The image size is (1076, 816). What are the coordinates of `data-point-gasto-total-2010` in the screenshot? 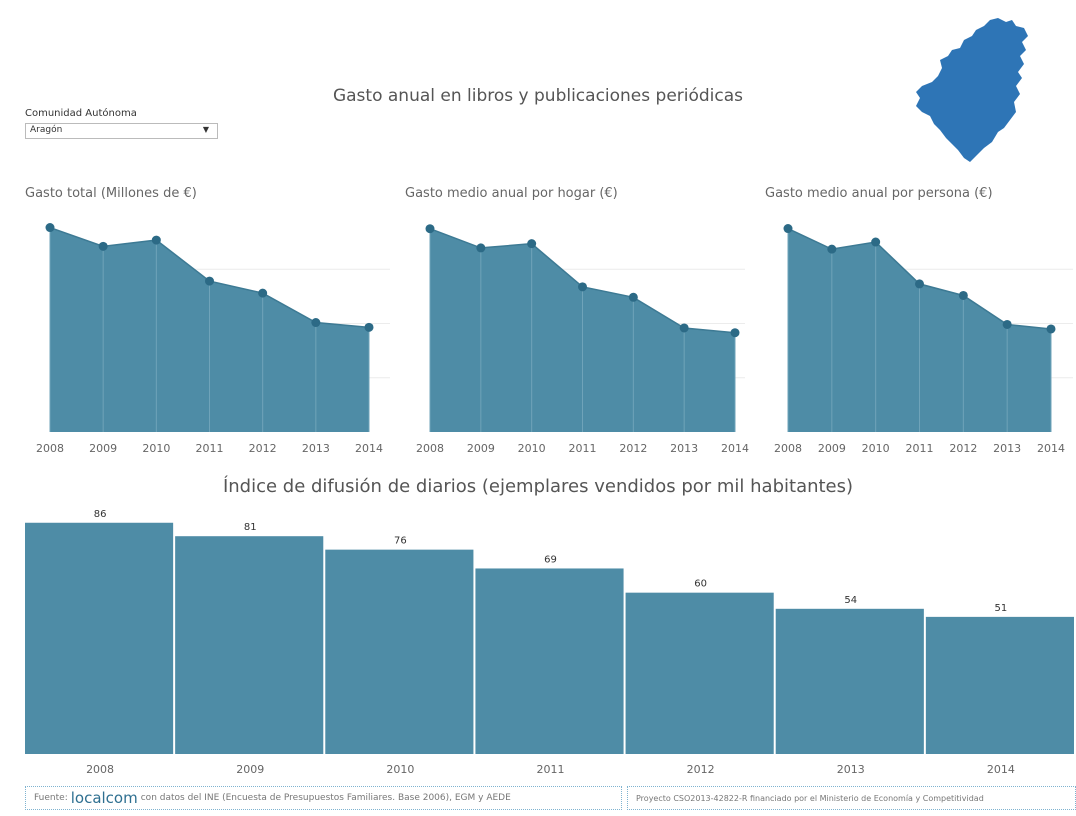 It's located at (156, 240).